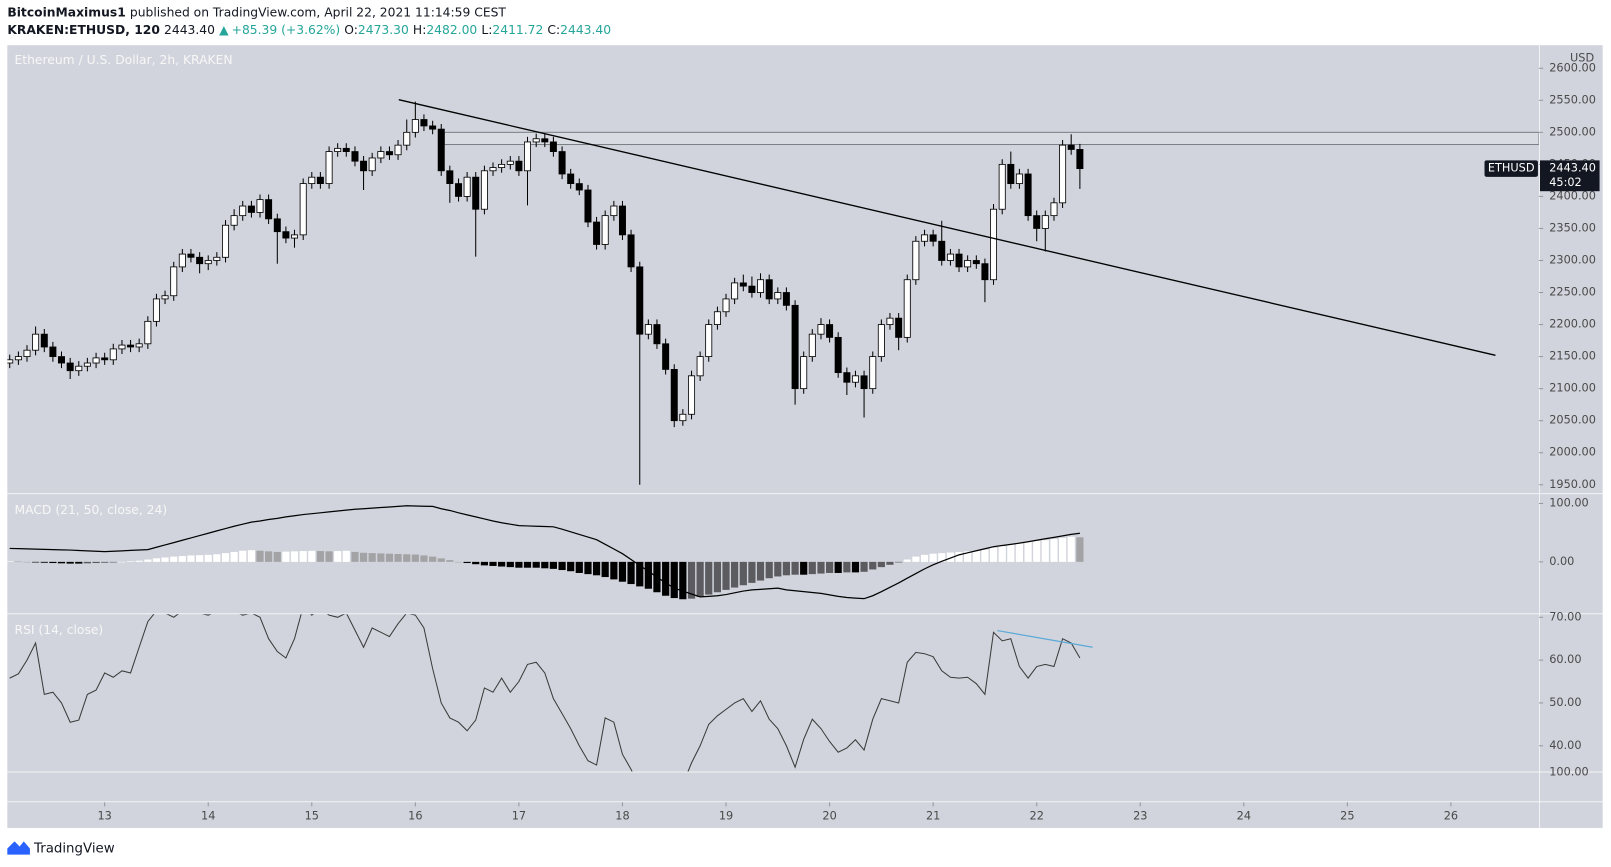 The width and height of the screenshot is (1611, 867). I want to click on x-tick-label: 18, so click(622, 816).